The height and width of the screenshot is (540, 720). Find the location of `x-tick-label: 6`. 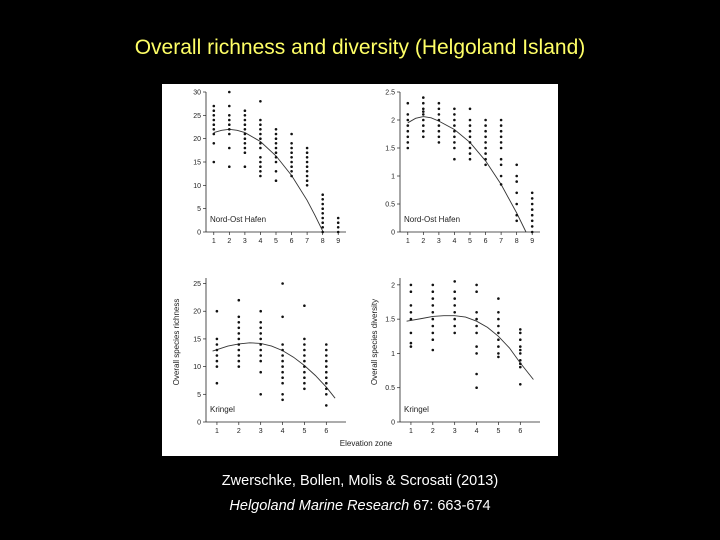

x-tick-label: 6 is located at coordinates (520, 431).